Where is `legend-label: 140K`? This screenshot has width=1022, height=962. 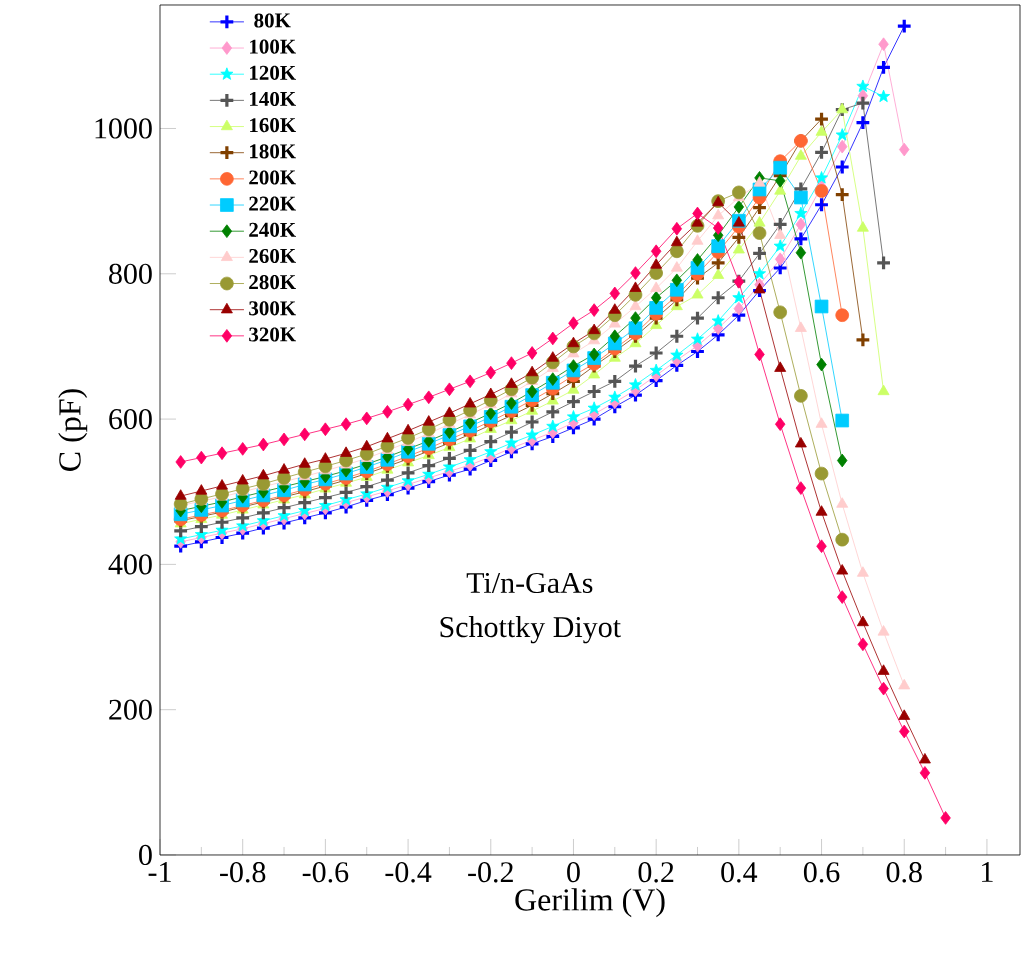 legend-label: 140K is located at coordinates (273, 99).